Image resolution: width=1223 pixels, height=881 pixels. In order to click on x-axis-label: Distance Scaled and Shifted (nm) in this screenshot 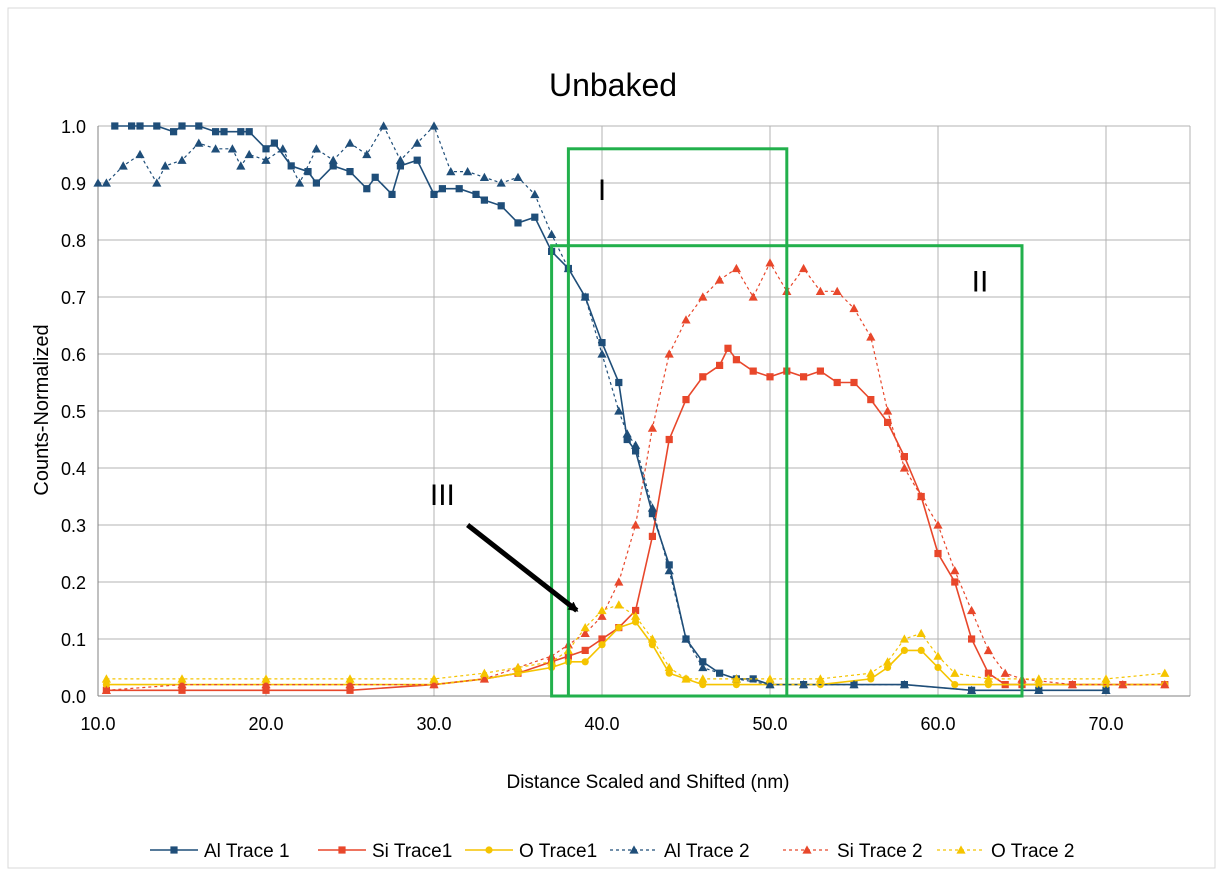, I will do `click(647, 782)`.